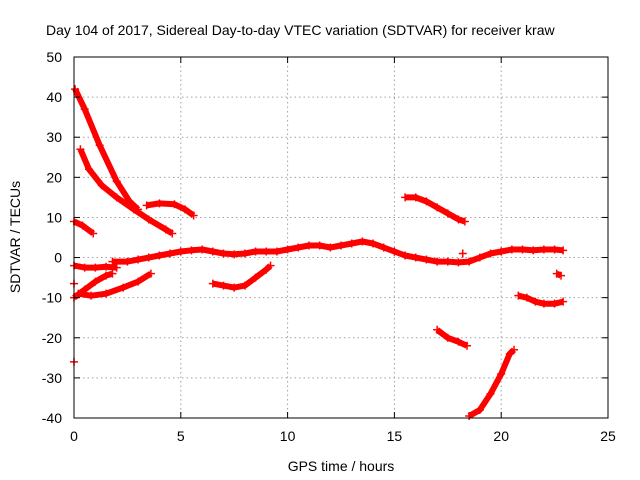 The image size is (640, 480). Describe the element at coordinates (52, 338) in the screenshot. I see `y-tick-label: -20` at that location.